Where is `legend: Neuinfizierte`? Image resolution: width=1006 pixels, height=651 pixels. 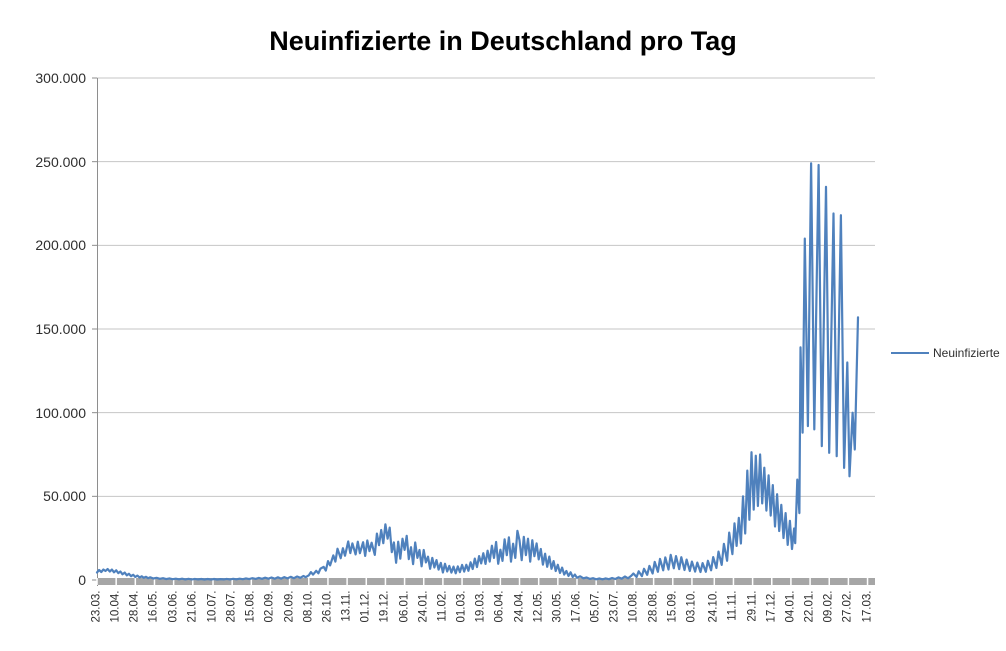 legend: Neuinfizierte is located at coordinates (945, 353).